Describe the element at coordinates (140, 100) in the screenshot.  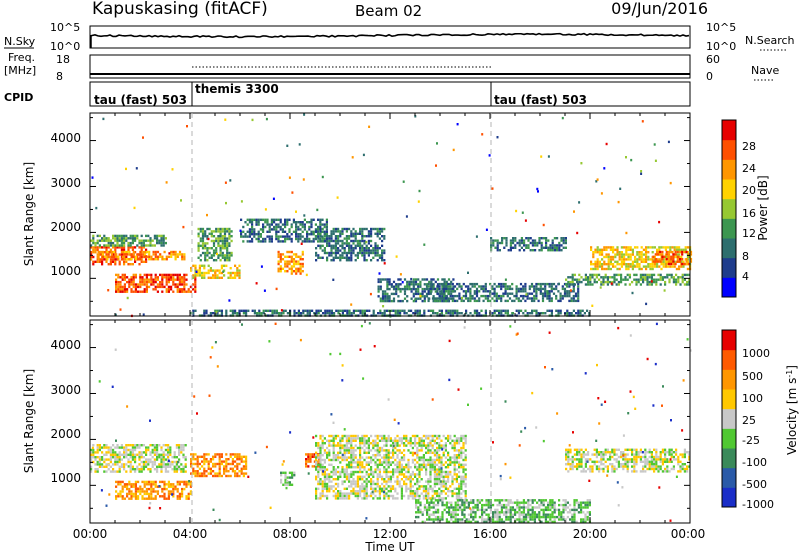
I see `cpid-segment-1: tau (fast) 503` at that location.